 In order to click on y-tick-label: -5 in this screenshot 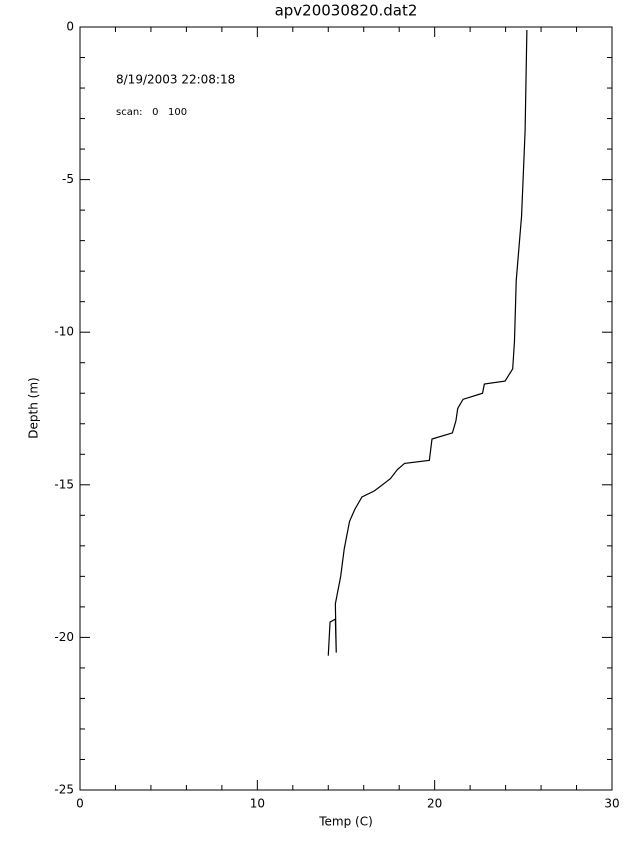, I will do `click(68, 179)`.